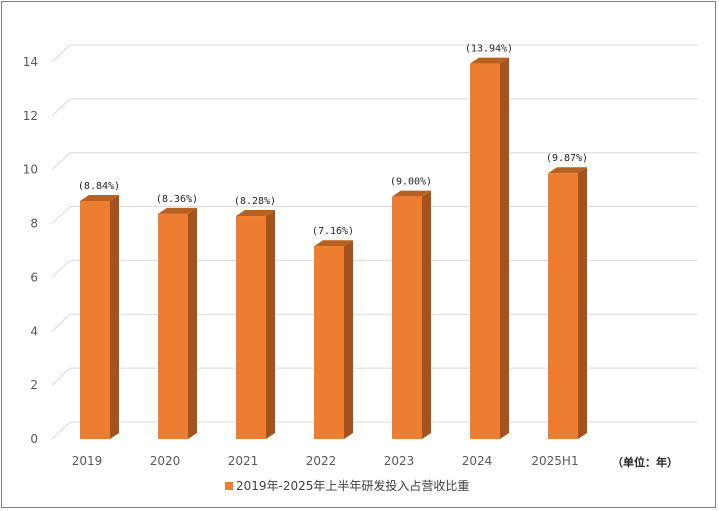 The width and height of the screenshot is (719, 511). I want to click on x-tick-label: 2024, so click(477, 461).